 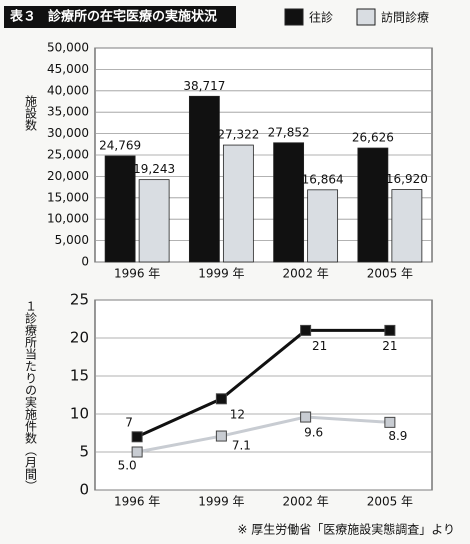 What do you see at coordinates (321, 17) in the screenshot?
I see `legend-label: 往診` at bounding box center [321, 17].